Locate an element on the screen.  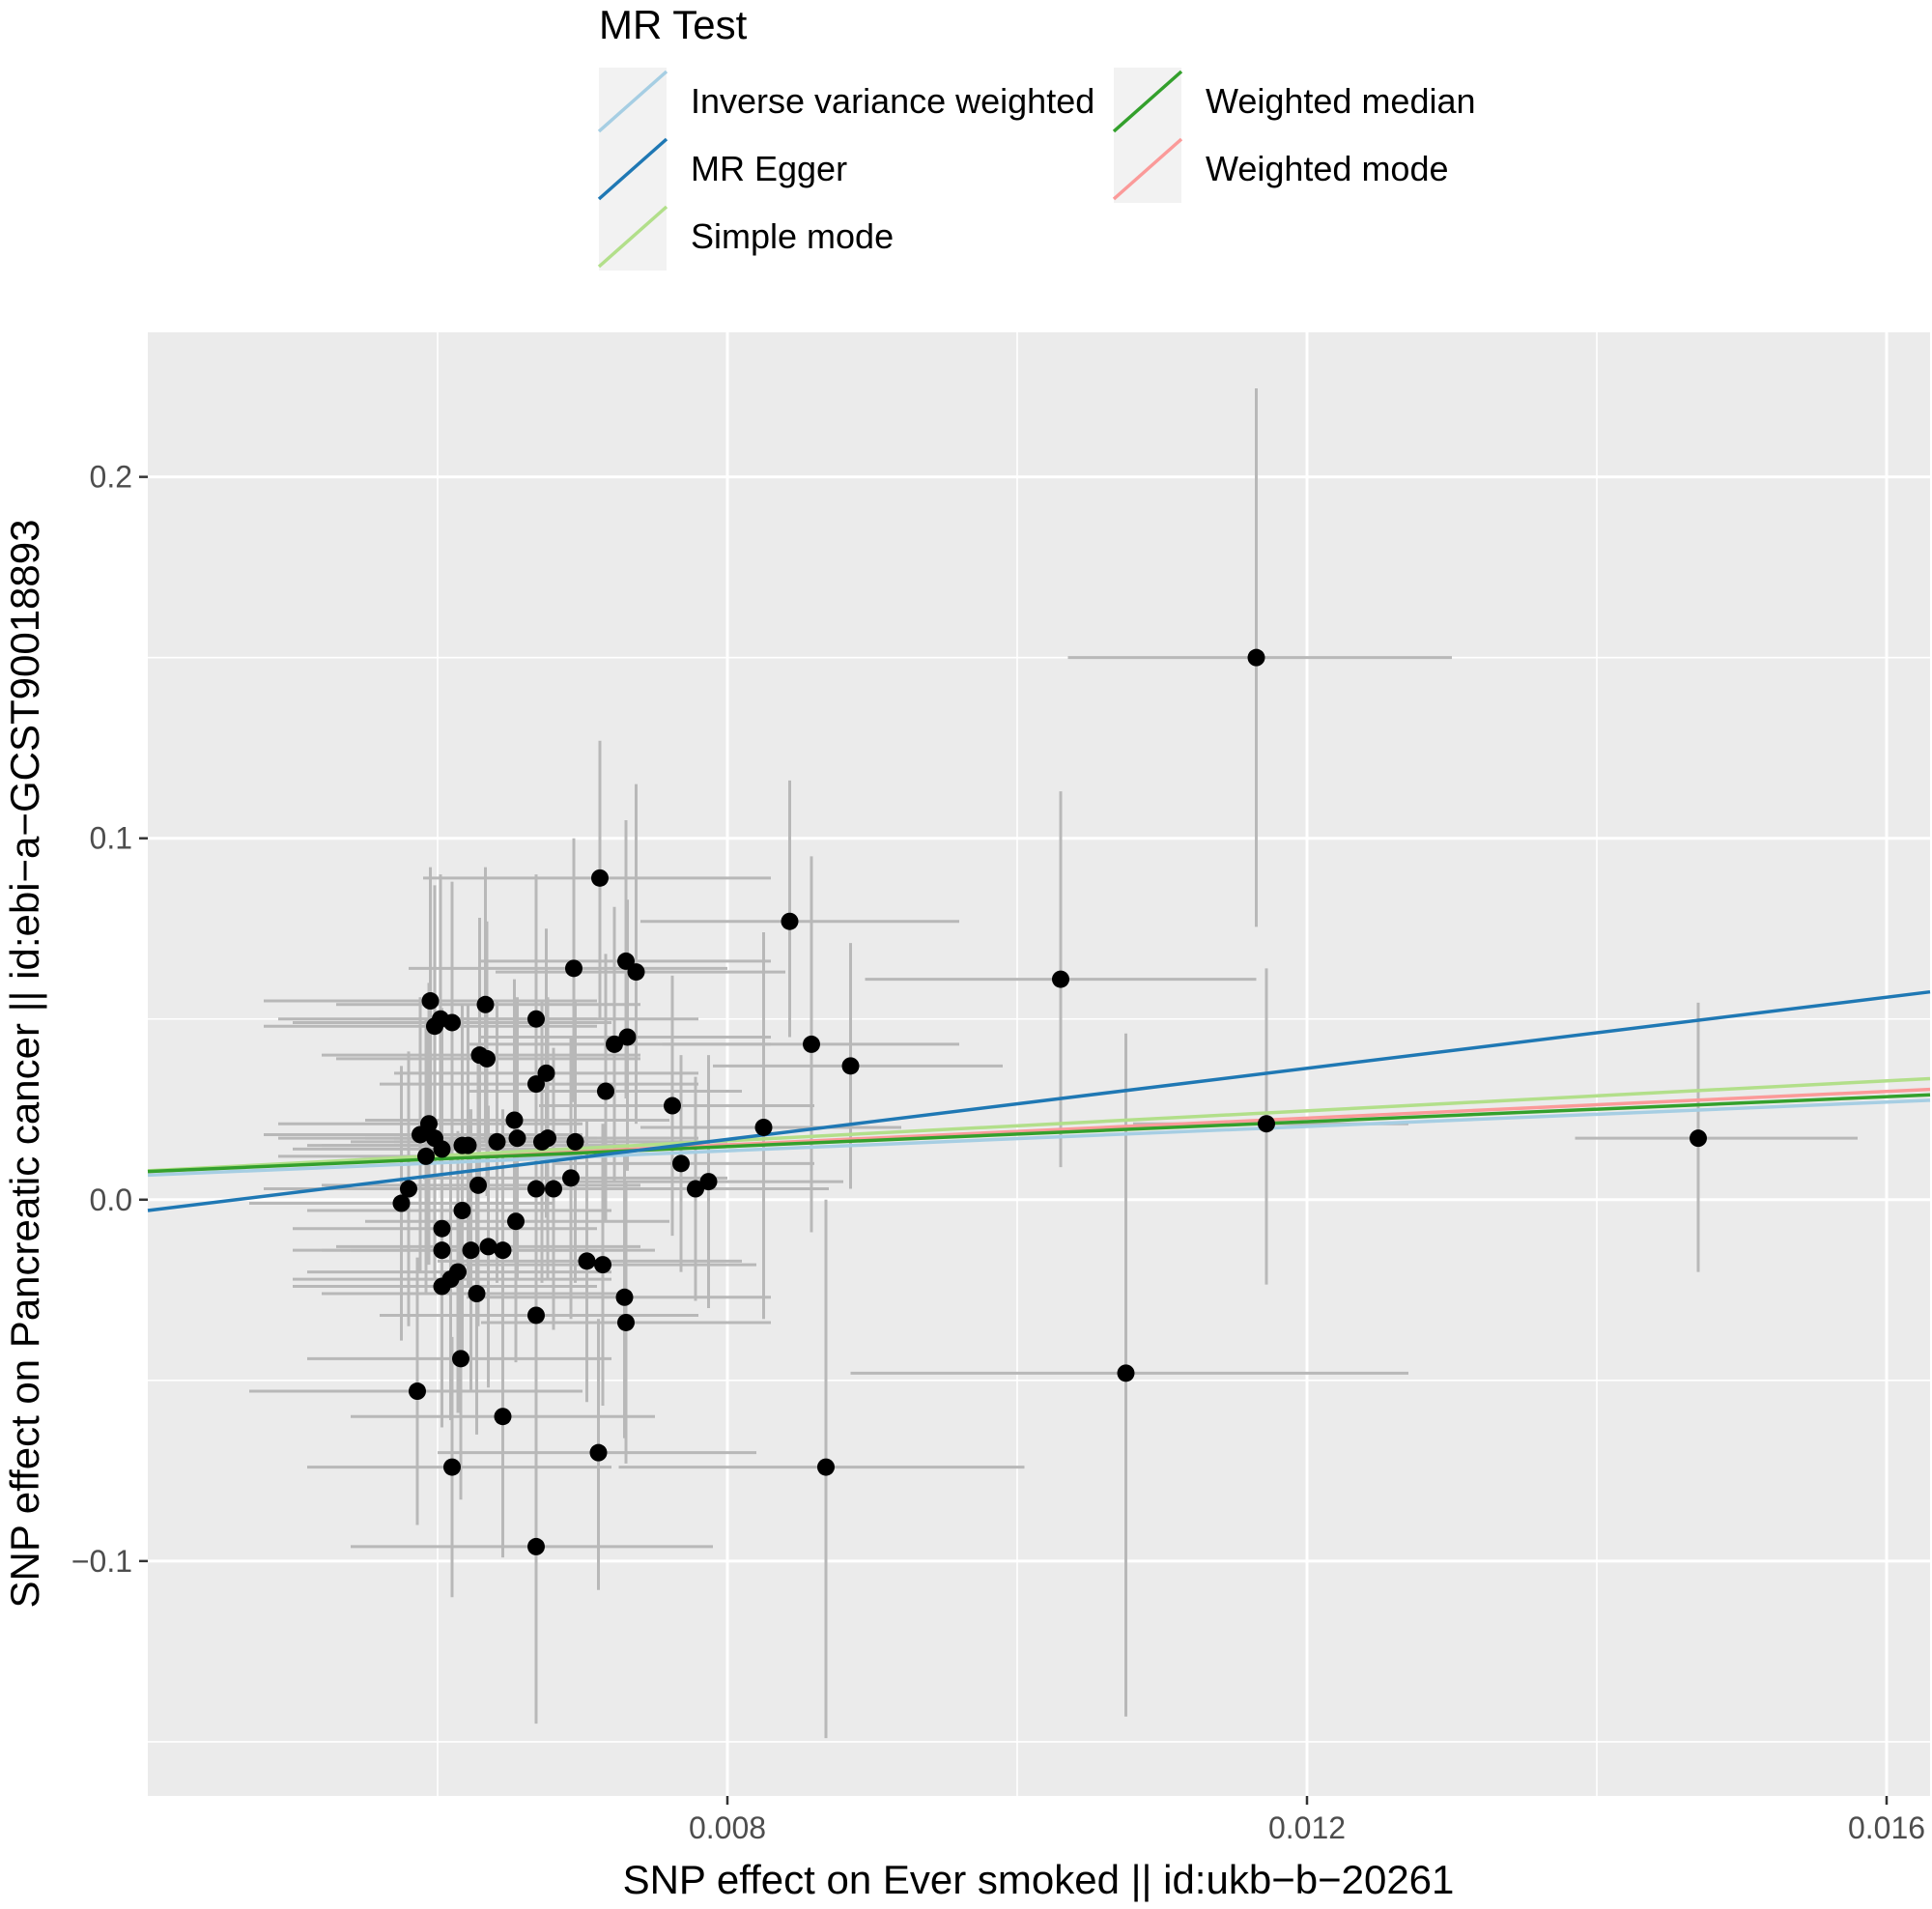
y-axis: −0.1 0.0 0.1 0.2 is located at coordinates (109, 1019).